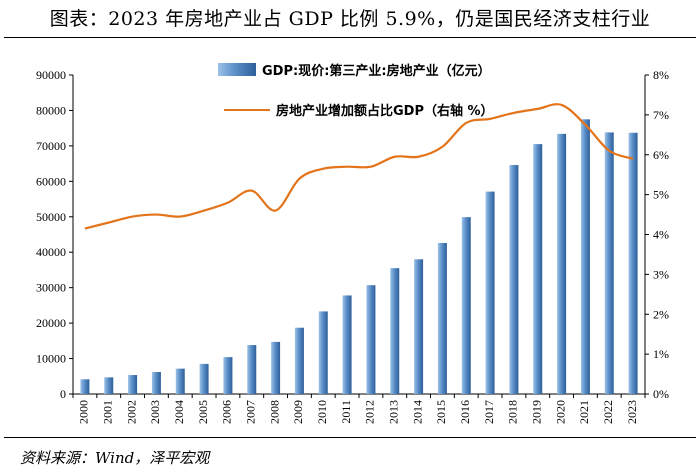  What do you see at coordinates (51, 323) in the screenshot?
I see `left-axis-tick-label: 20000` at bounding box center [51, 323].